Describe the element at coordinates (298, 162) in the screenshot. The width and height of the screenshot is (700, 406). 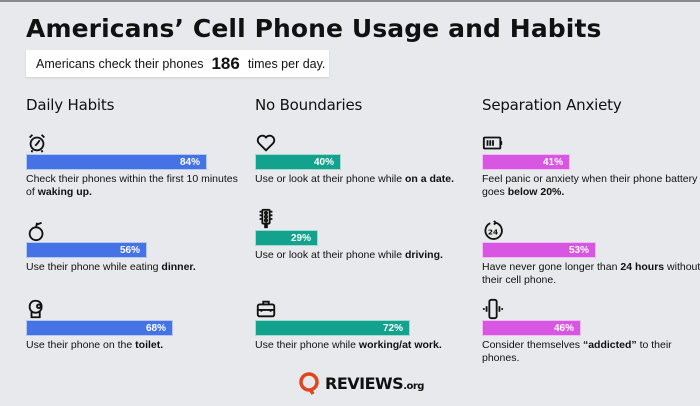
I see `stat-bar: 40%` at that location.